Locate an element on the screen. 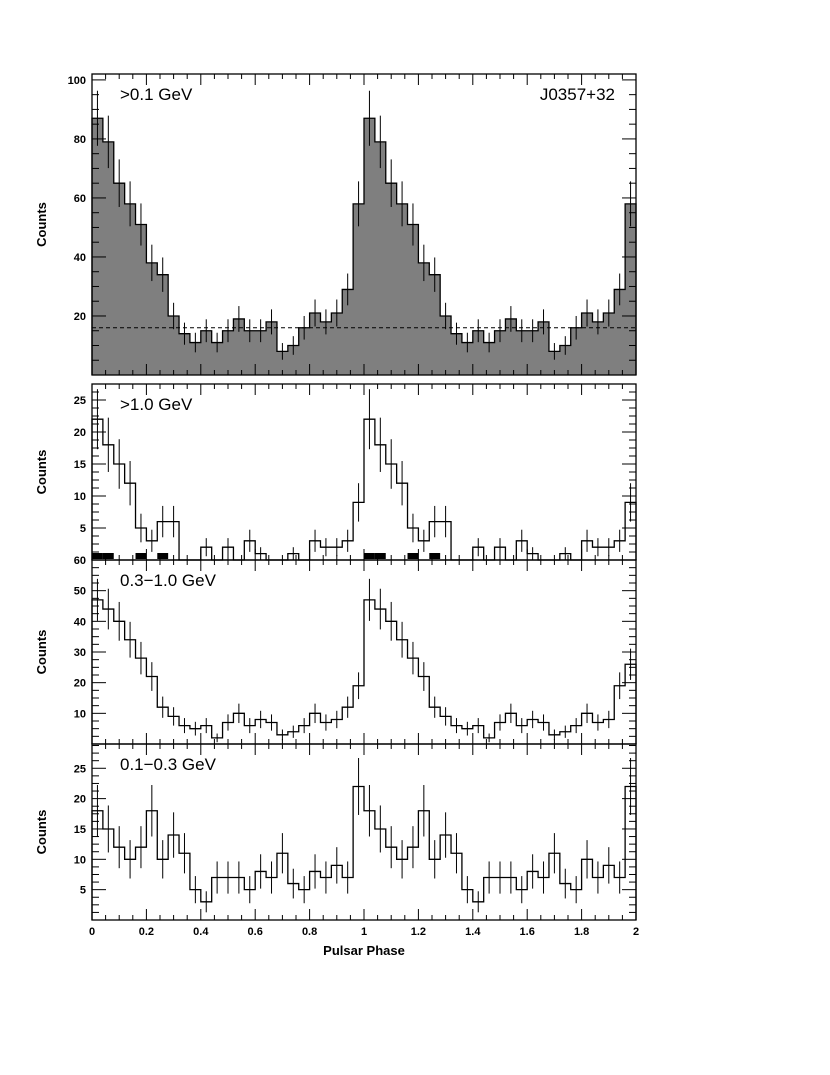 This screenshot has width=830, height=1075. x-axis-title: Pulsar Phase is located at coordinates (364, 950).